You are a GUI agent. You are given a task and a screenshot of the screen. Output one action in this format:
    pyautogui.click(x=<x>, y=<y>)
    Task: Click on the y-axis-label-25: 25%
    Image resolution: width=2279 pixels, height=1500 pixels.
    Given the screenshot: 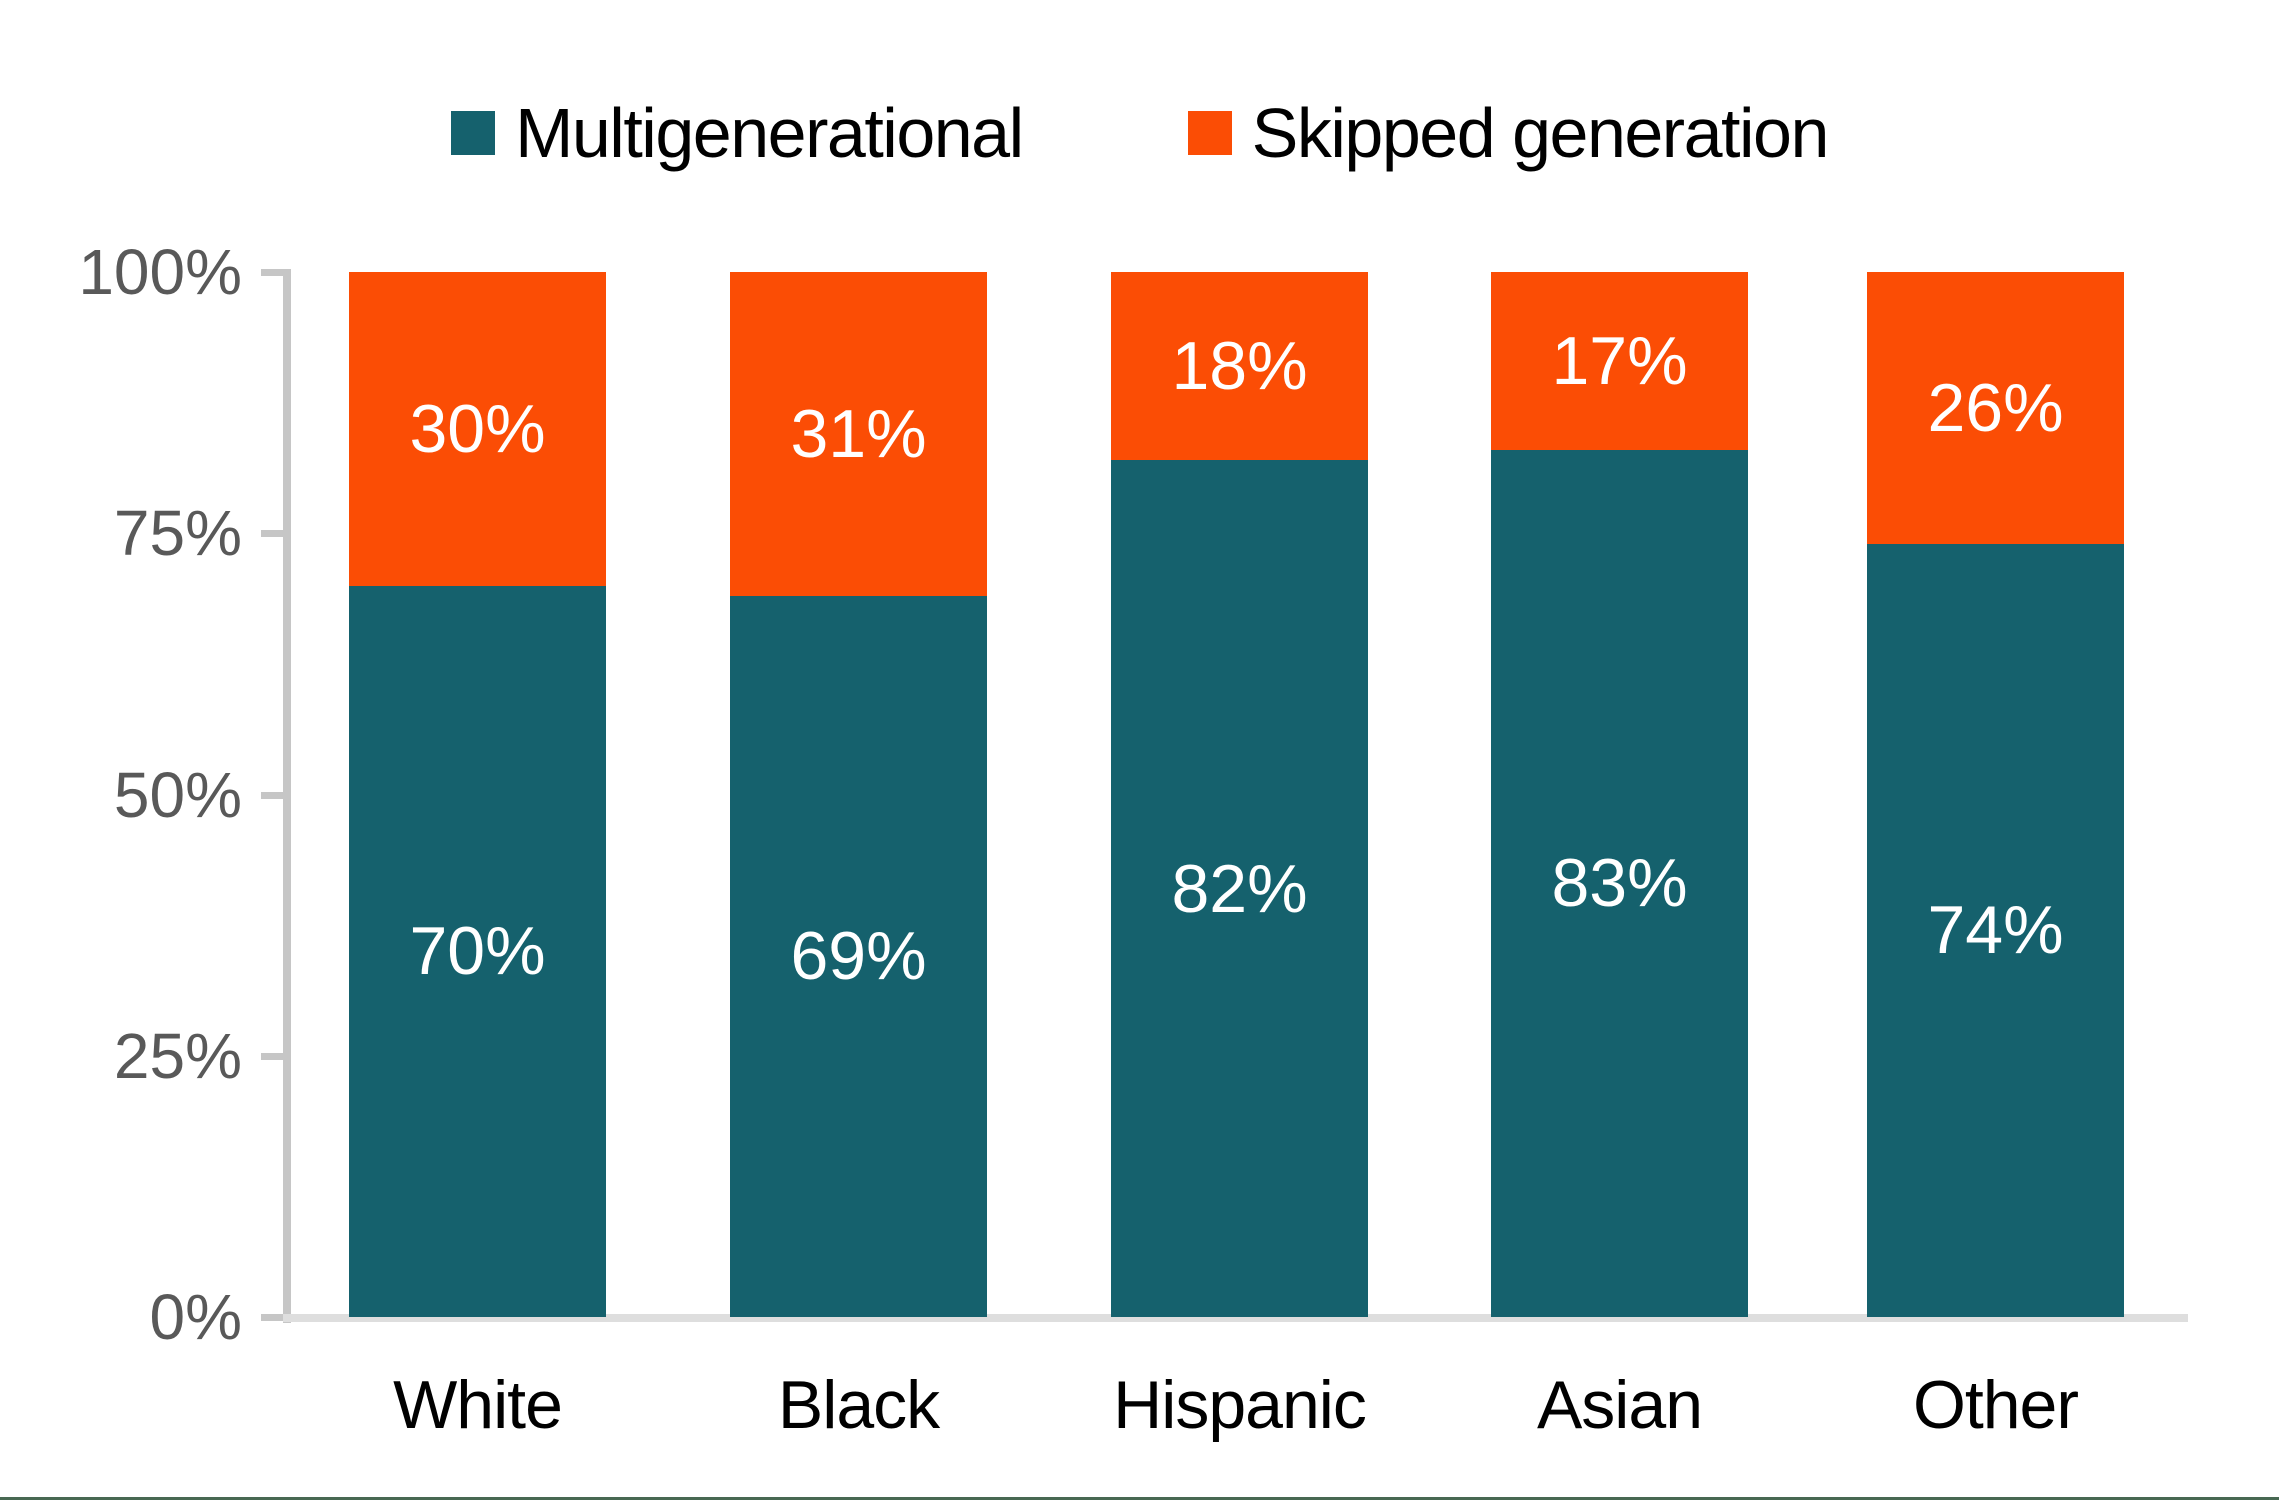 What is the action you would take?
    pyautogui.click(x=177, y=1055)
    